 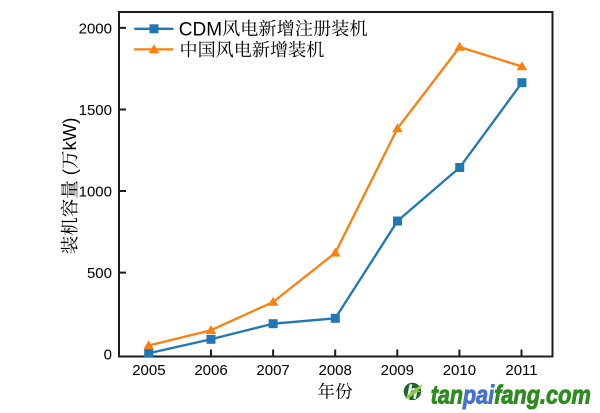 I want to click on svg-text: 2011, so click(x=521, y=370).